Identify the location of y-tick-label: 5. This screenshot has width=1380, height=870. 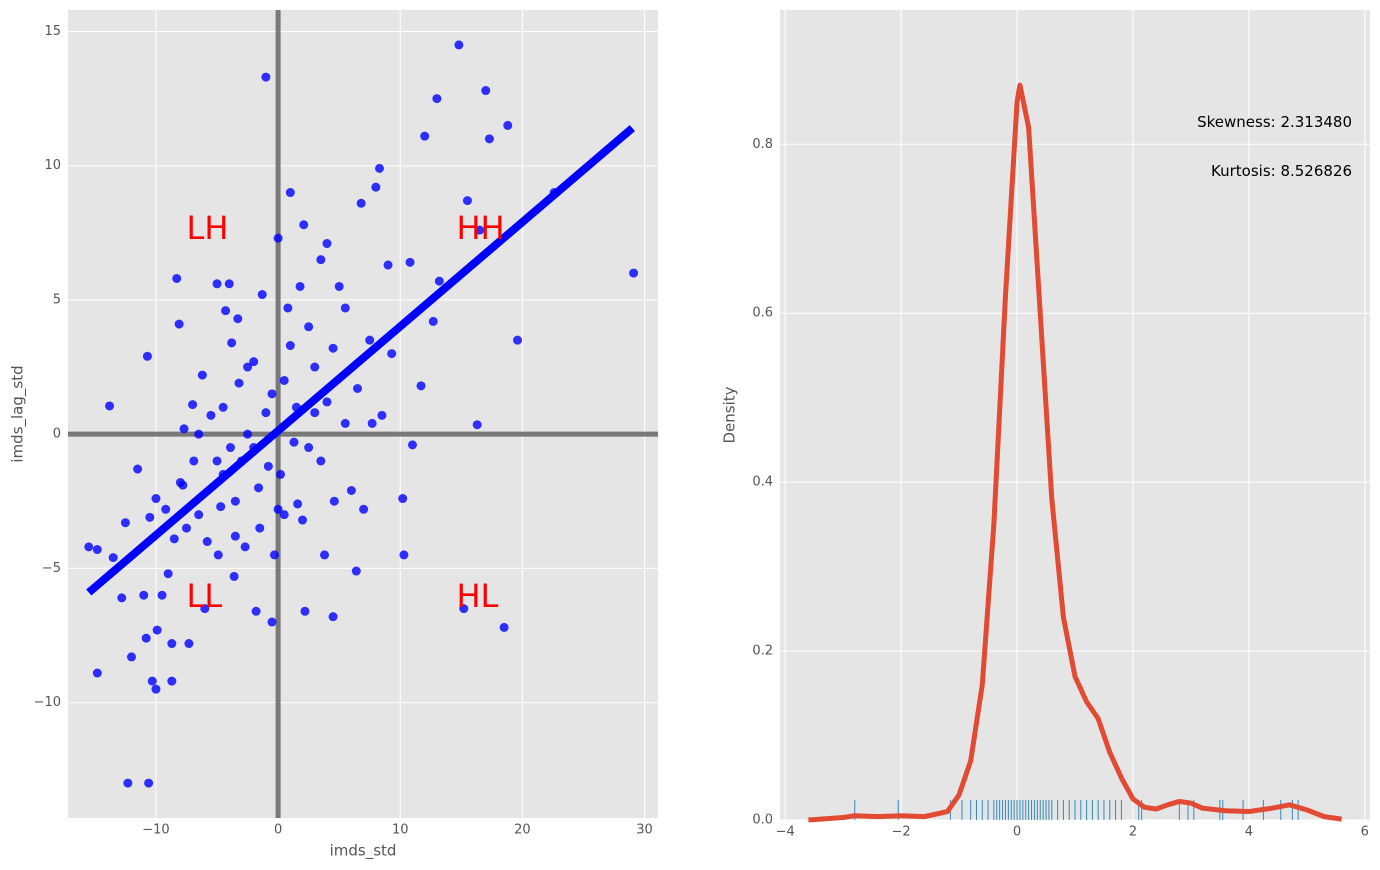
(57, 299).